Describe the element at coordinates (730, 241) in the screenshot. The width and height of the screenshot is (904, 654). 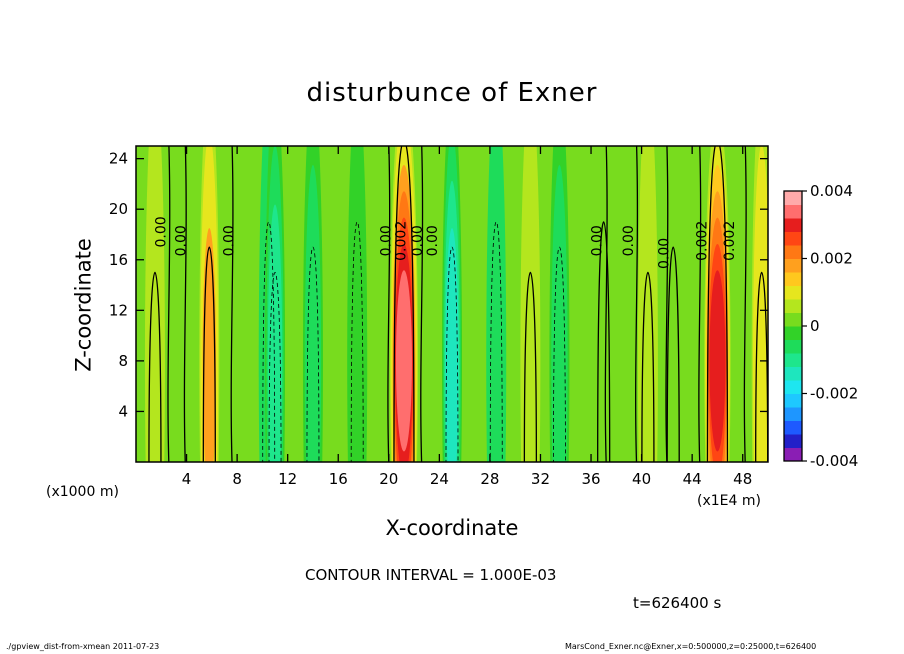
I see `contour-label-11: 0.002` at that location.